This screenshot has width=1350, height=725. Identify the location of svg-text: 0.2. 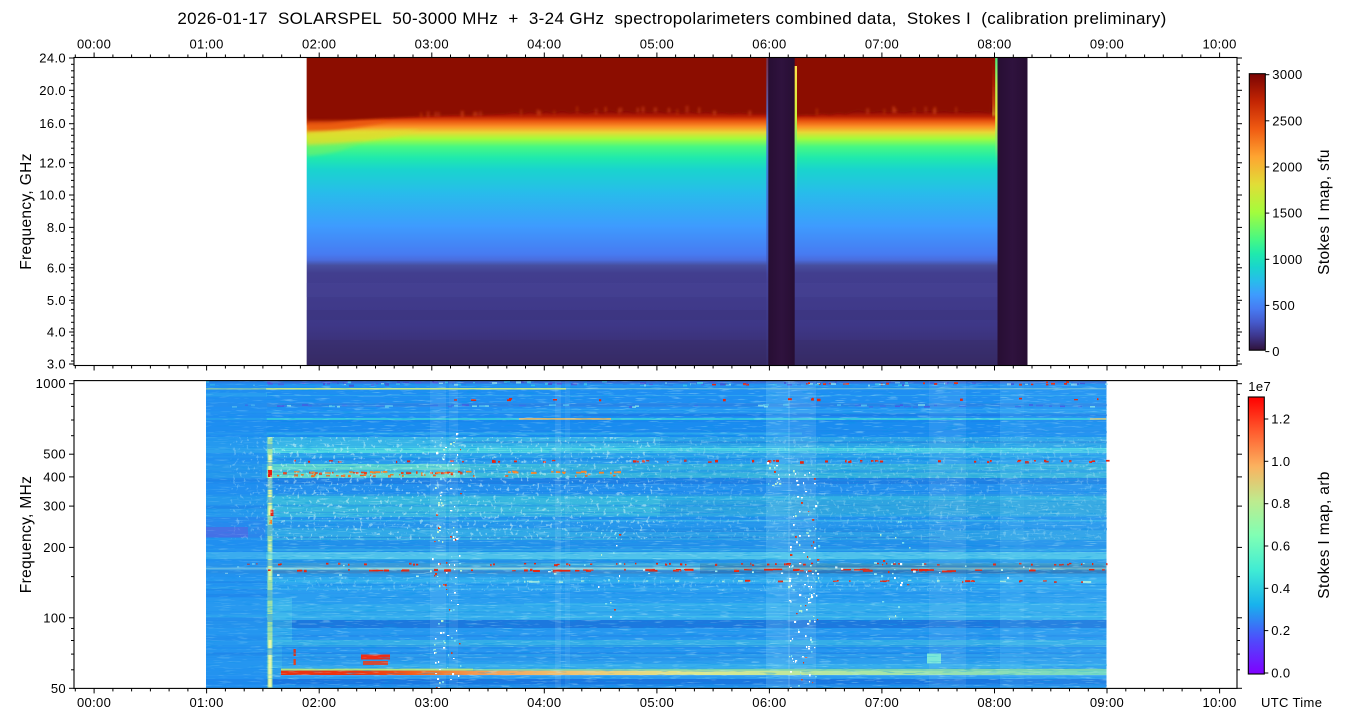
(1280, 630).